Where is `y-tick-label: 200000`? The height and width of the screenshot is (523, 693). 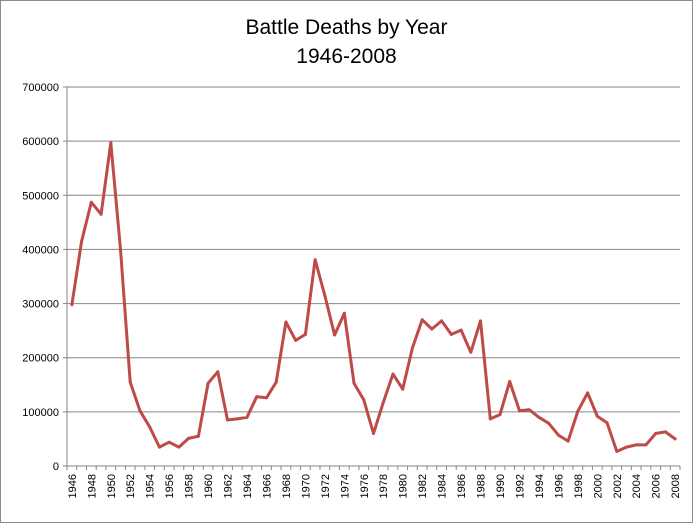
y-tick-label: 200000 is located at coordinates (40, 359).